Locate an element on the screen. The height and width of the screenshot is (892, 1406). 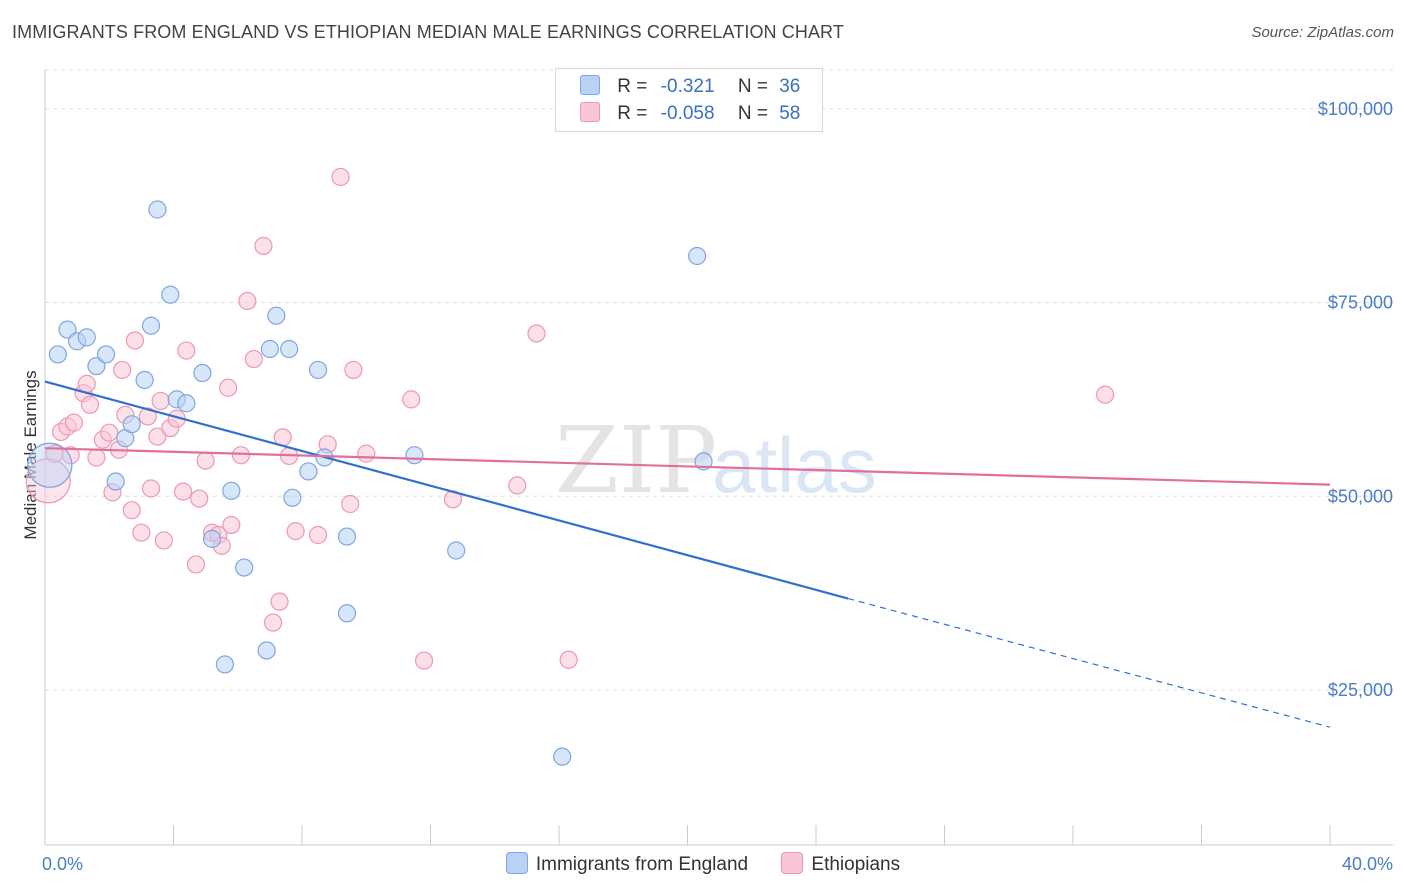
legend-label-england: Immigrants from England is located at coordinates (642, 864).